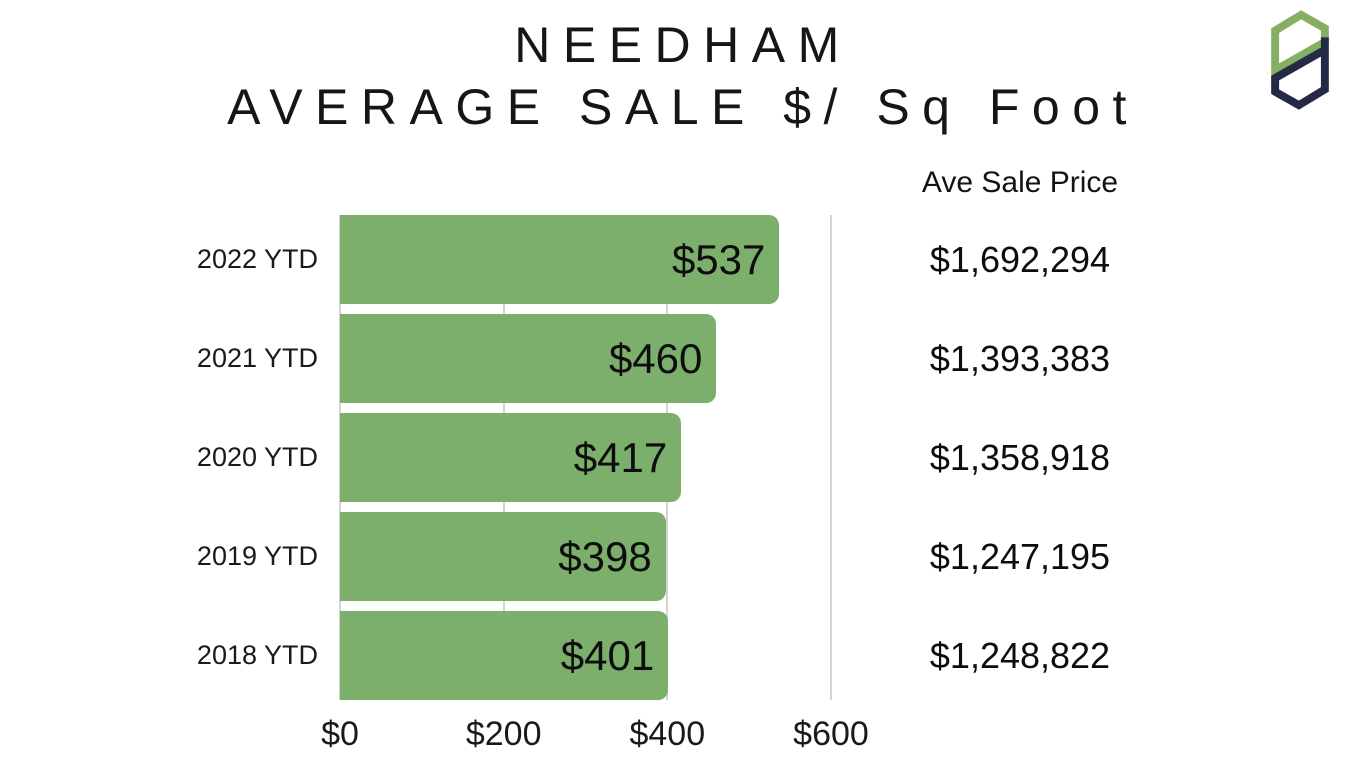 This screenshot has width=1366, height=768. What do you see at coordinates (1020, 259) in the screenshot?
I see `ave-sale-price-2022: $1,692,294` at bounding box center [1020, 259].